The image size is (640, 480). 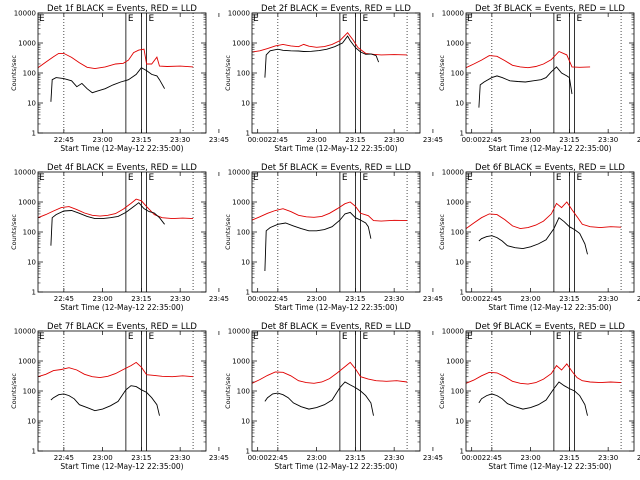 What do you see at coordinates (550, 9) in the screenshot?
I see `panel-title: Det 3f BLACK = Events, RED = LLD` at bounding box center [550, 9].